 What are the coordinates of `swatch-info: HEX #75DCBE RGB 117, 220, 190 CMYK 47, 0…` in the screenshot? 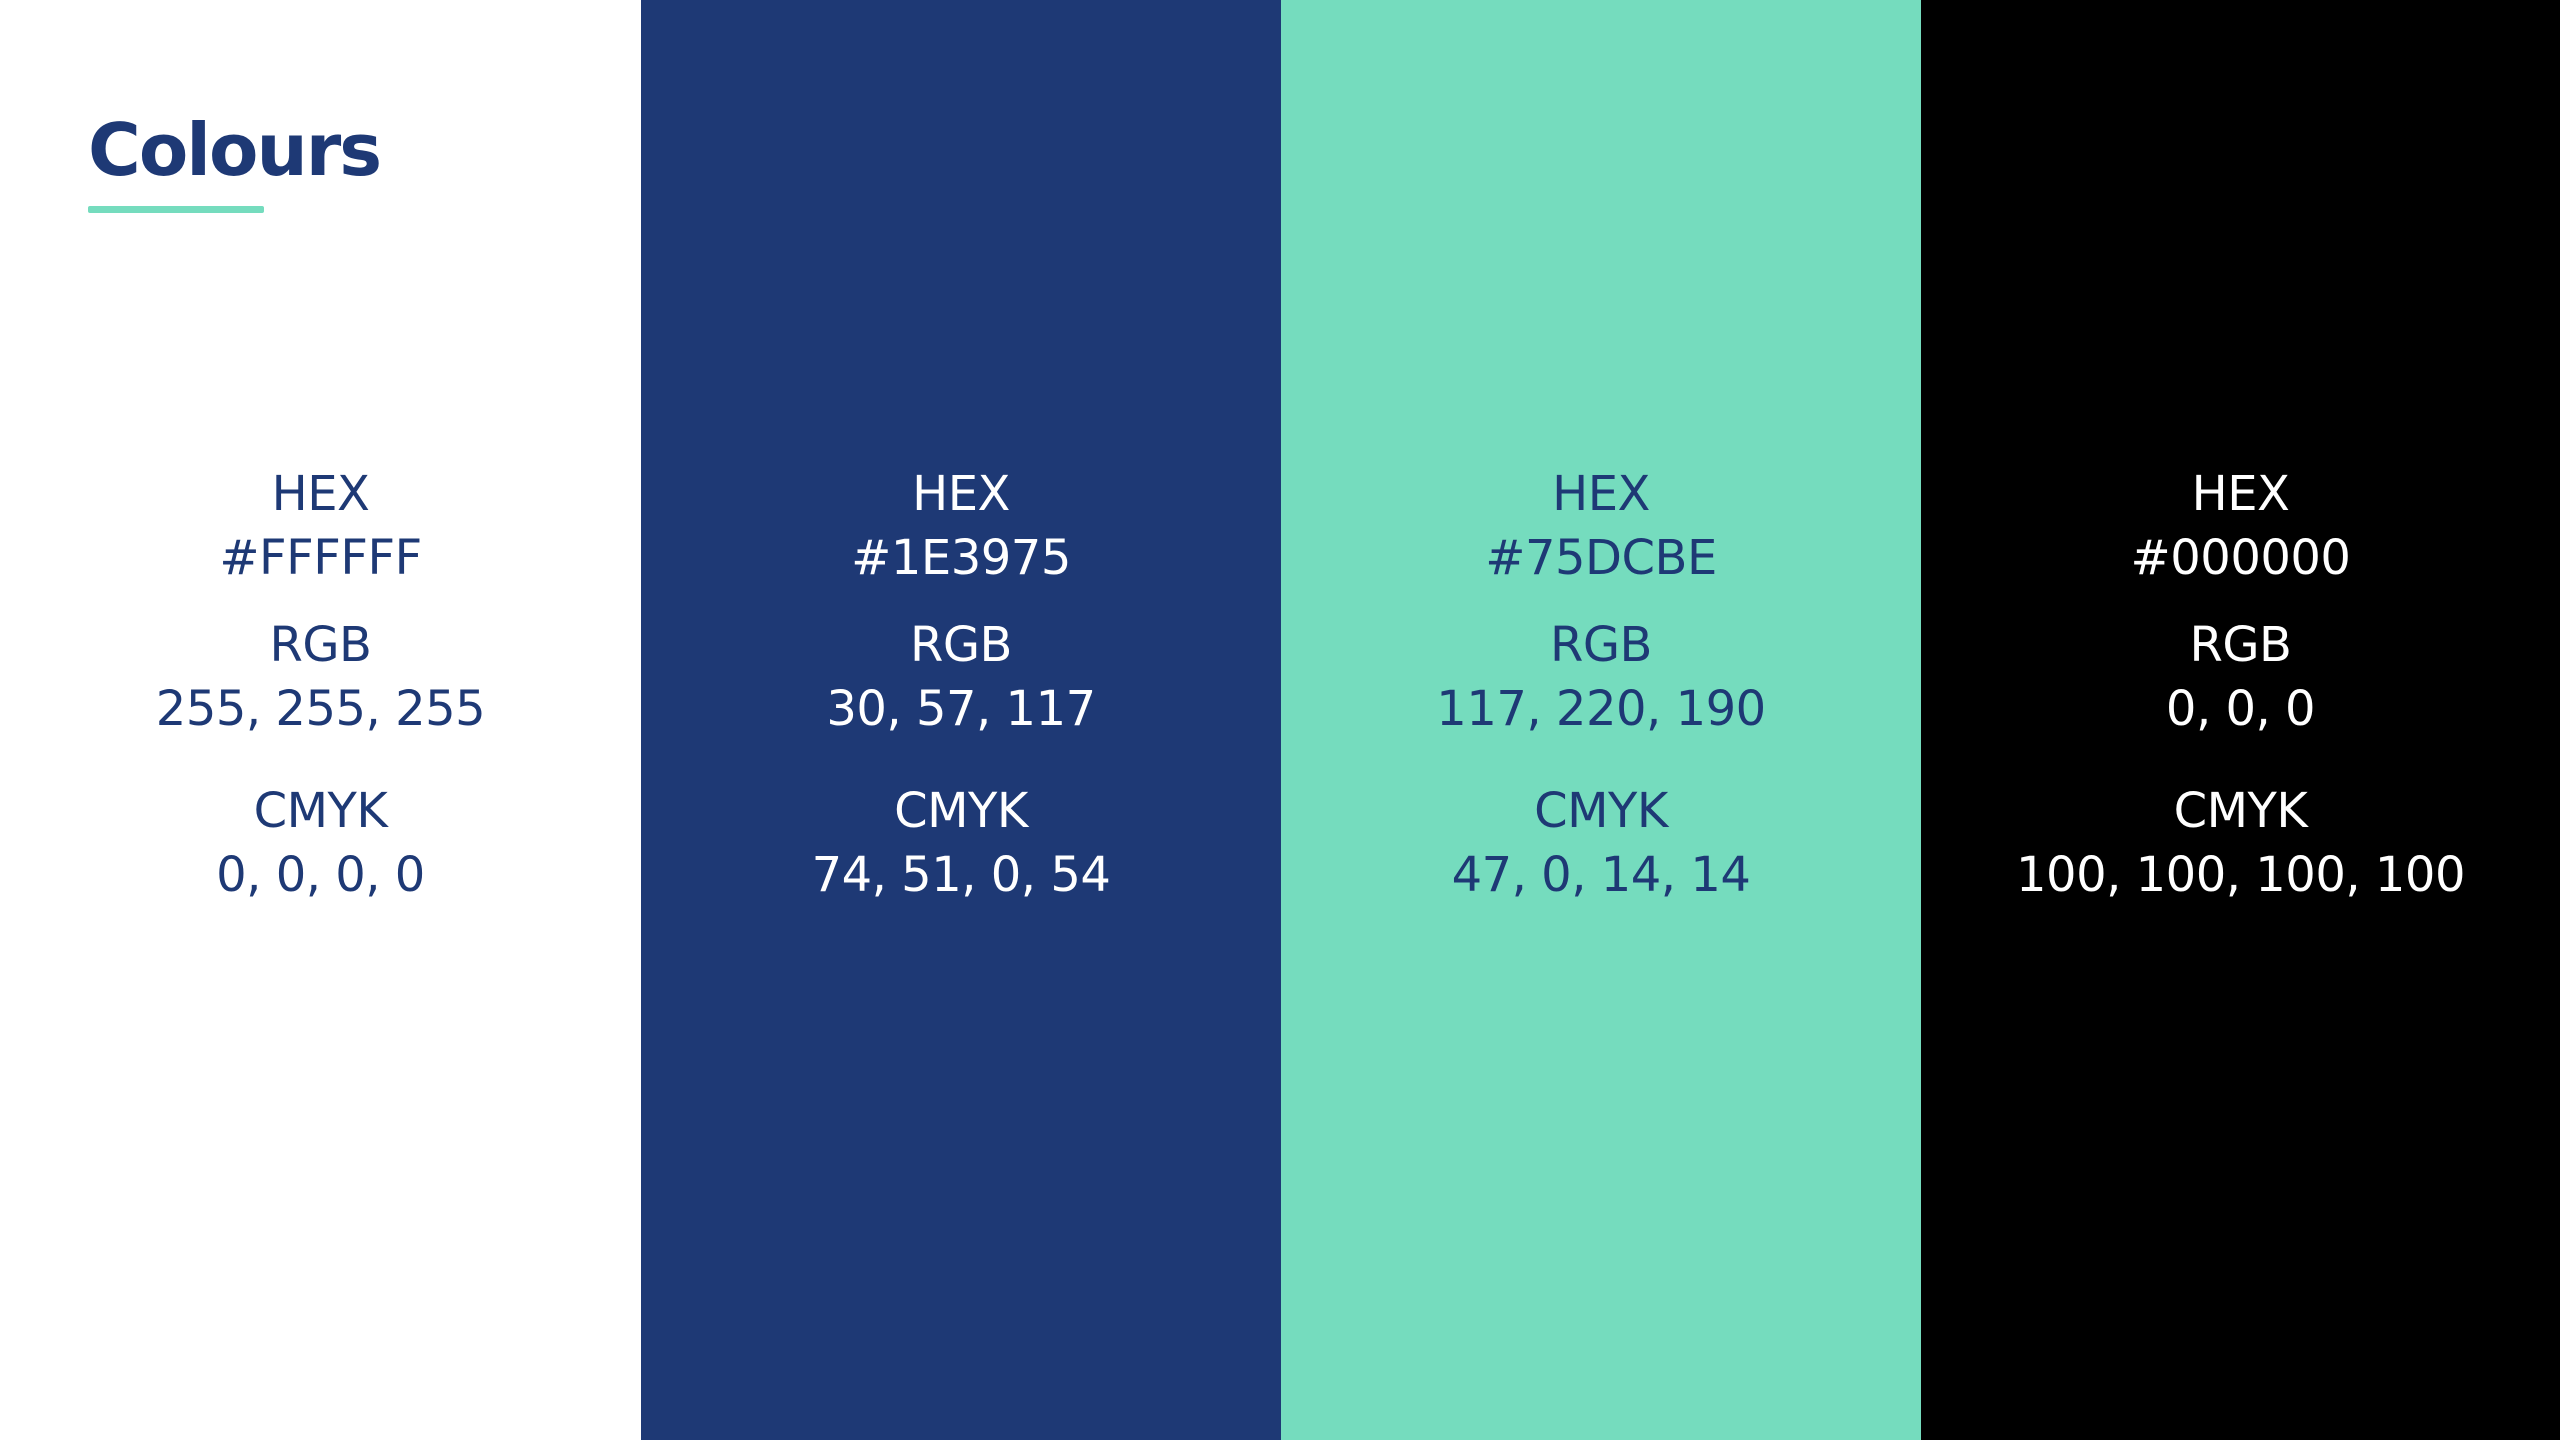 It's located at (1601, 684).